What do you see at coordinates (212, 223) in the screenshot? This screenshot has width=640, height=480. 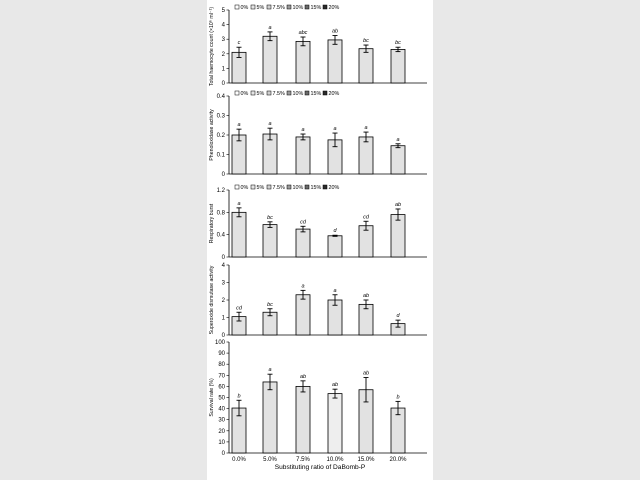 I see `y-axis-label: Respiratory burst` at bounding box center [212, 223].